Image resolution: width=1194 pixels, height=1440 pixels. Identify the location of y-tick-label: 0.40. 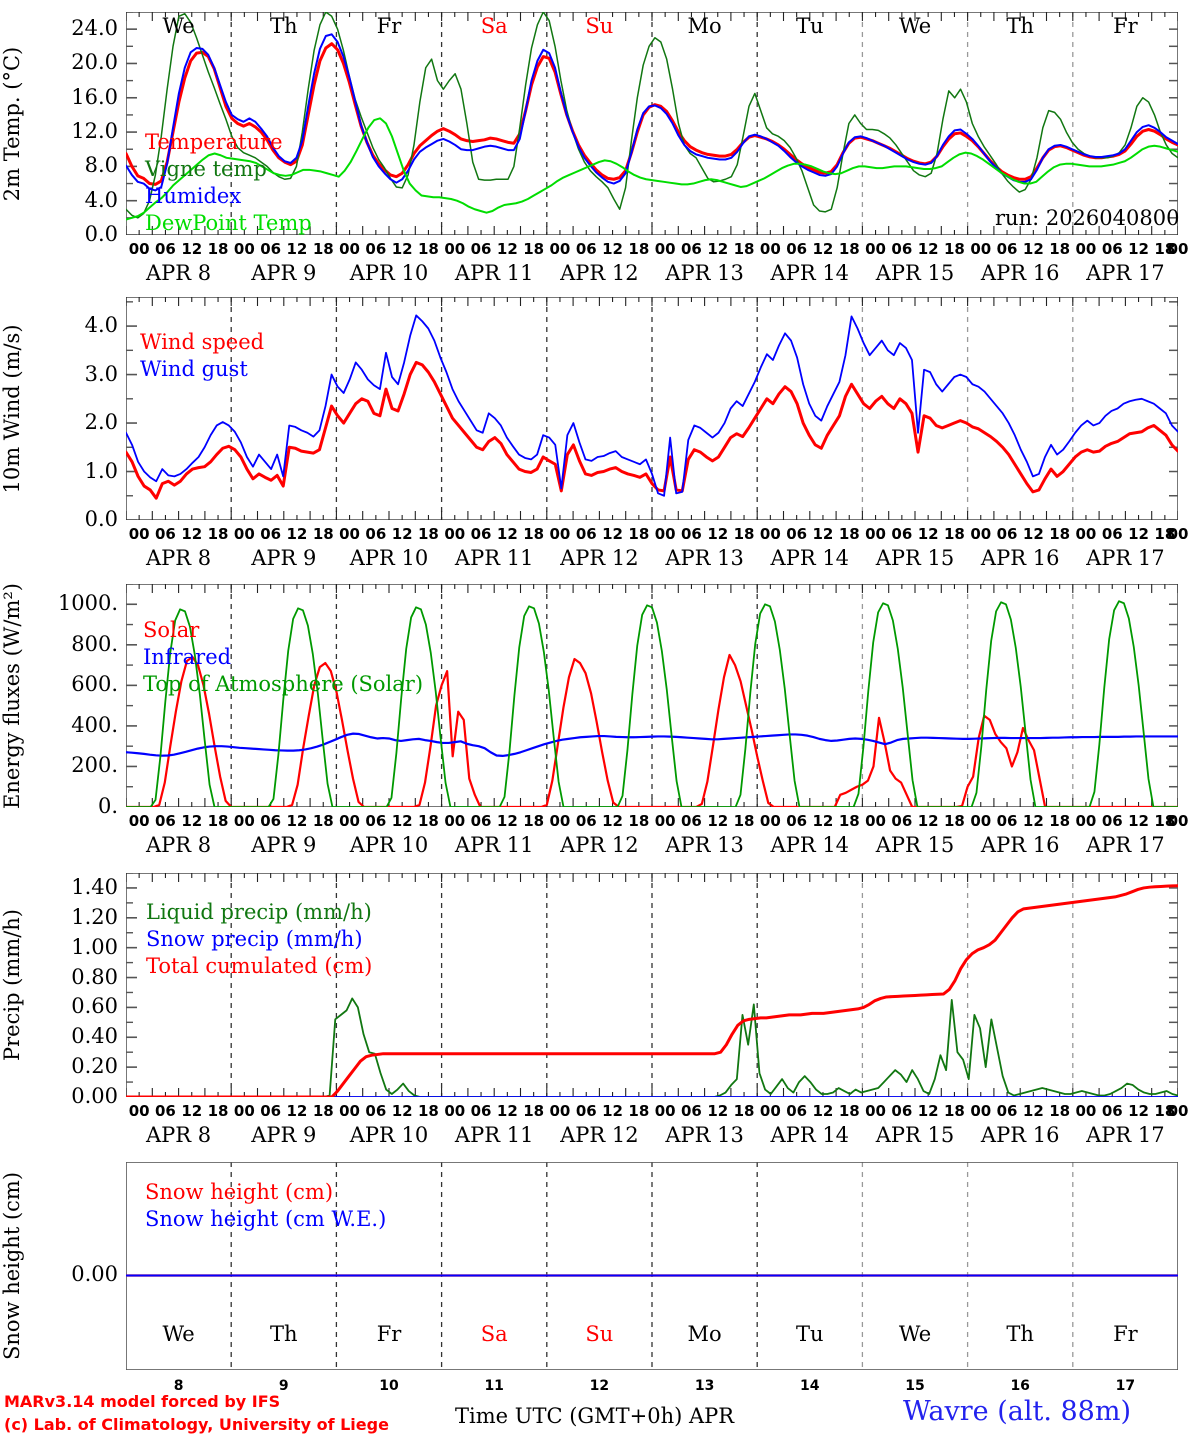
(94, 1036).